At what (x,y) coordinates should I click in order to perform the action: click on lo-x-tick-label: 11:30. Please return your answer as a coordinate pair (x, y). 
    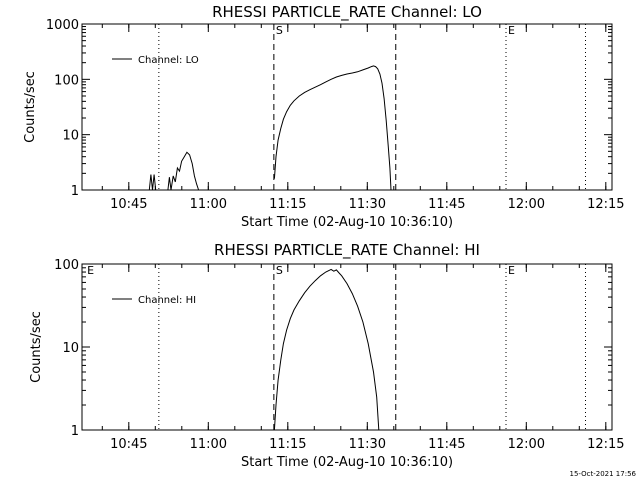
    Looking at the image, I should click on (367, 204).